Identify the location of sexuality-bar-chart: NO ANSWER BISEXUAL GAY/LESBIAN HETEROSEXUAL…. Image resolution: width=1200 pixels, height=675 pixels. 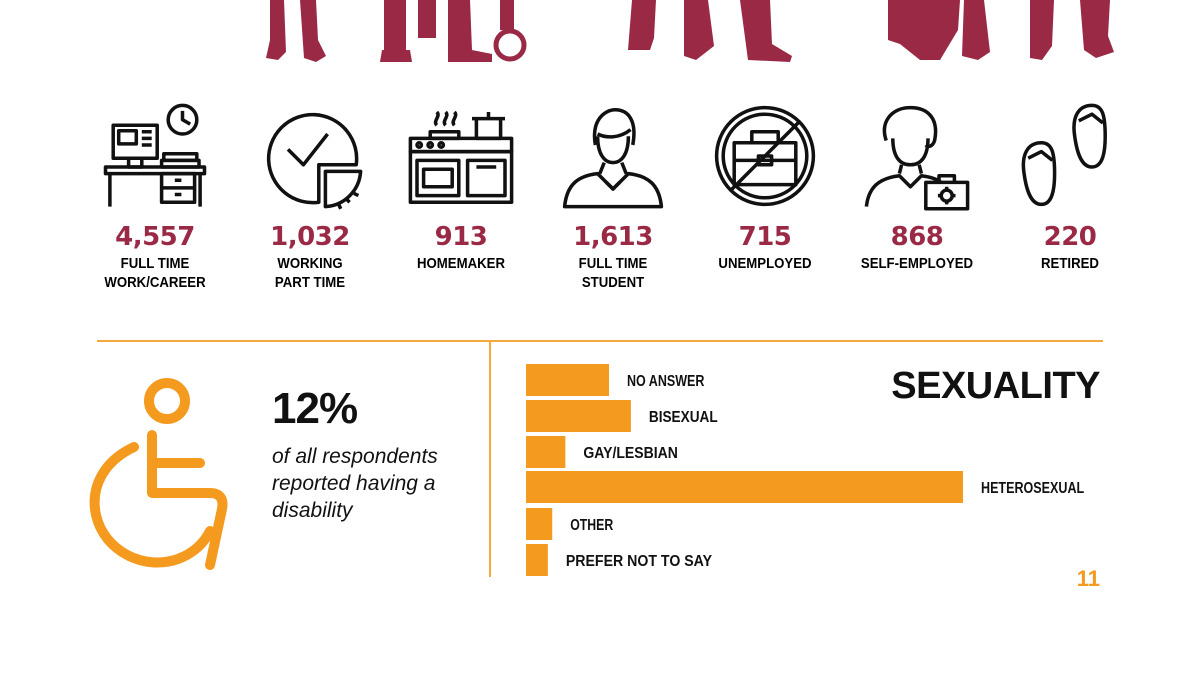
(805, 470).